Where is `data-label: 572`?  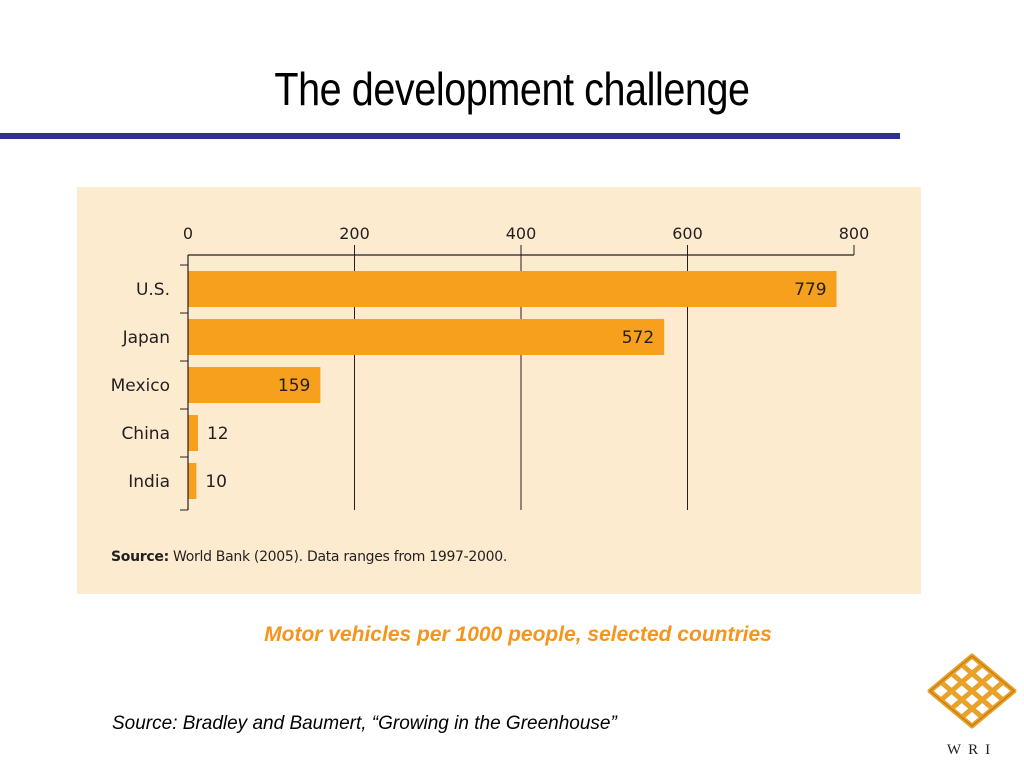 data-label: 572 is located at coordinates (638, 338).